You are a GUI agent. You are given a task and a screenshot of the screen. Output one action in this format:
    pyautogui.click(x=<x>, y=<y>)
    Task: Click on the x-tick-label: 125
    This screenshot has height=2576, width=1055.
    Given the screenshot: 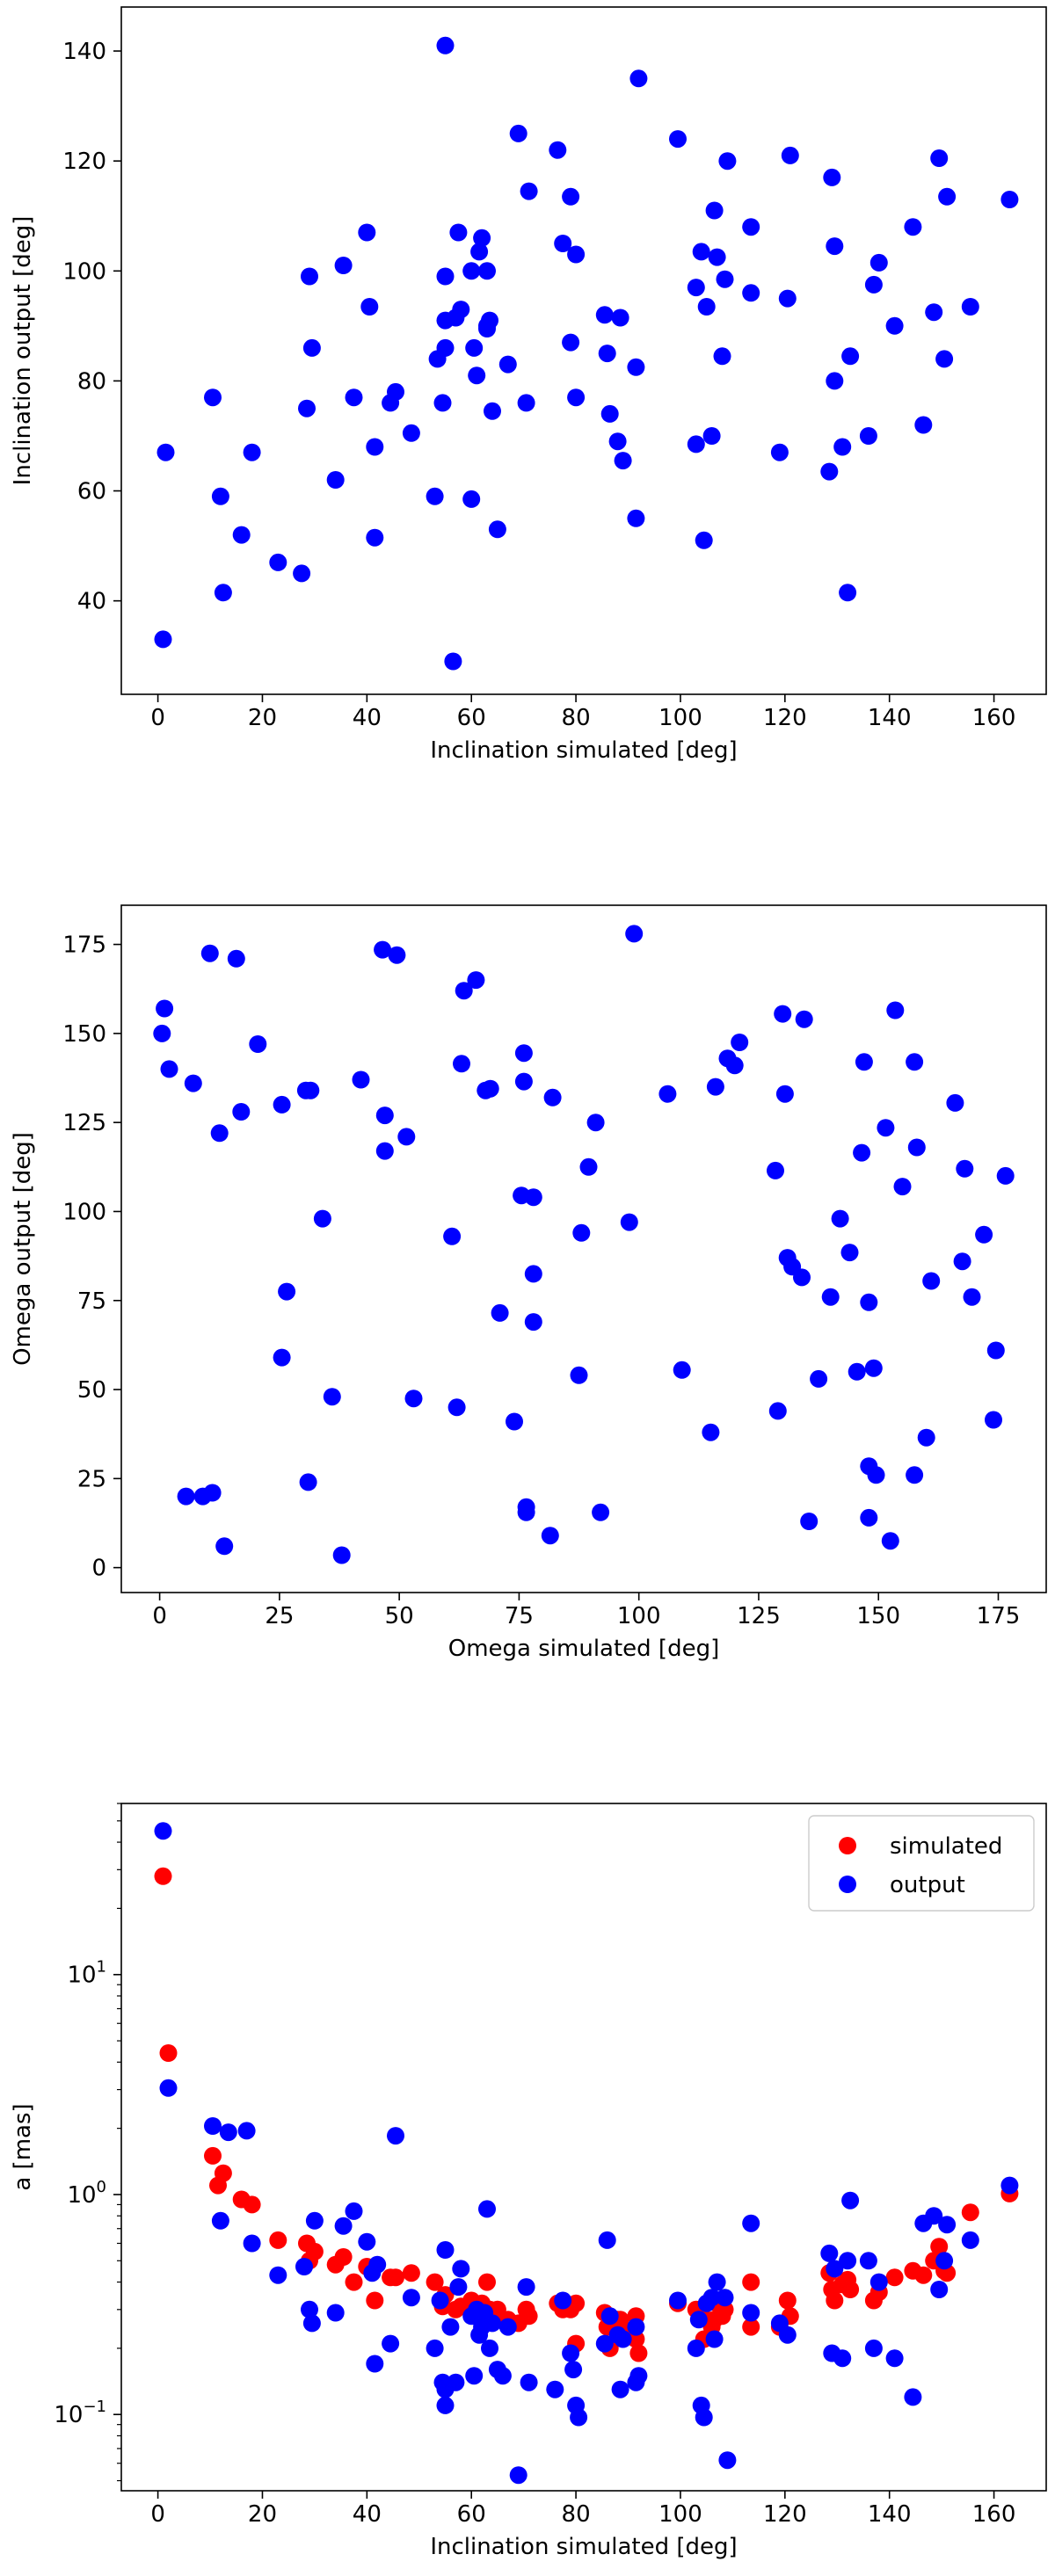 What is the action you would take?
    pyautogui.click(x=759, y=1616)
    